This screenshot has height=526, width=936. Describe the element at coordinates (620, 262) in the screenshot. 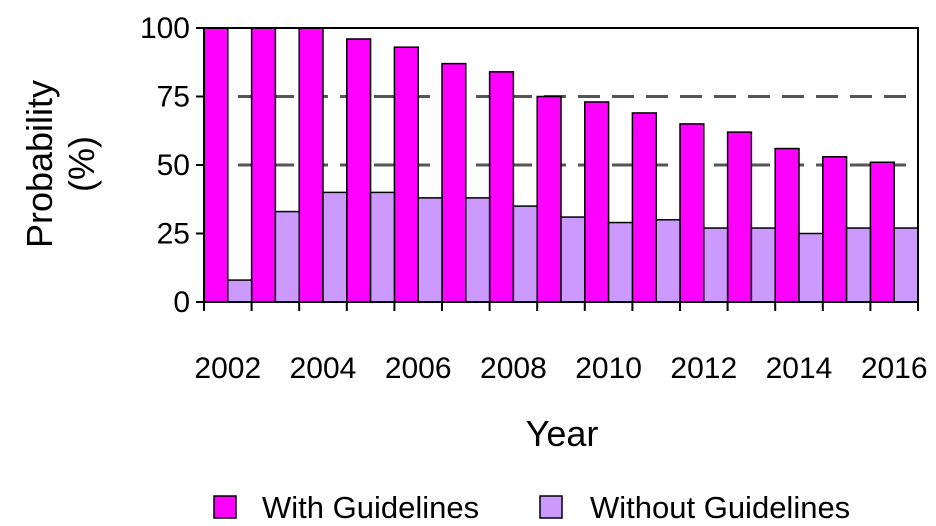

I see `bar-without-guidelines-2010` at that location.